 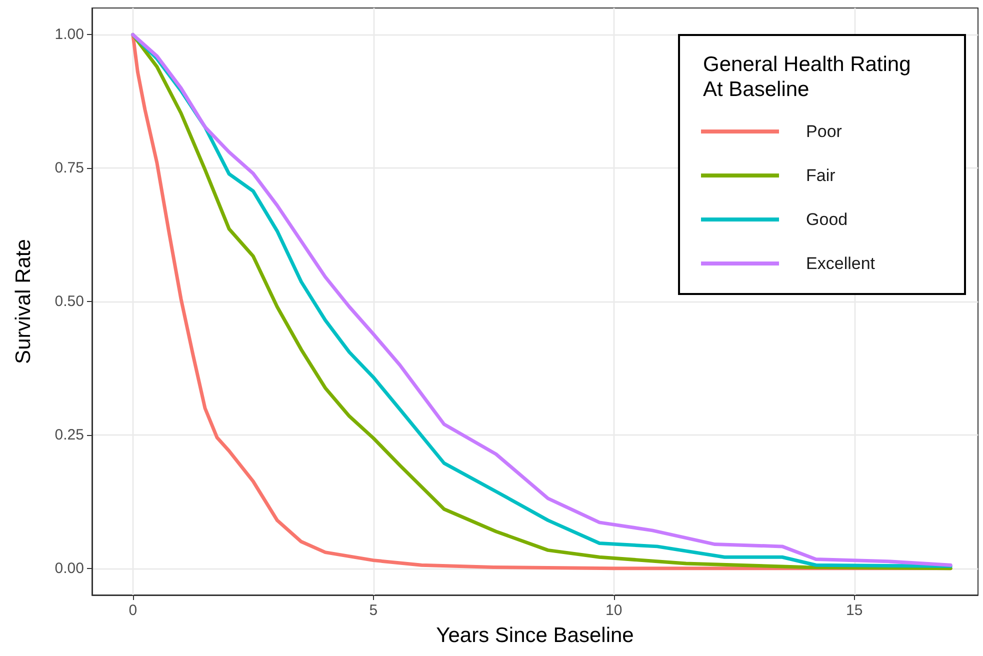 I want to click on y-tick-label: 1.00, so click(x=69, y=35).